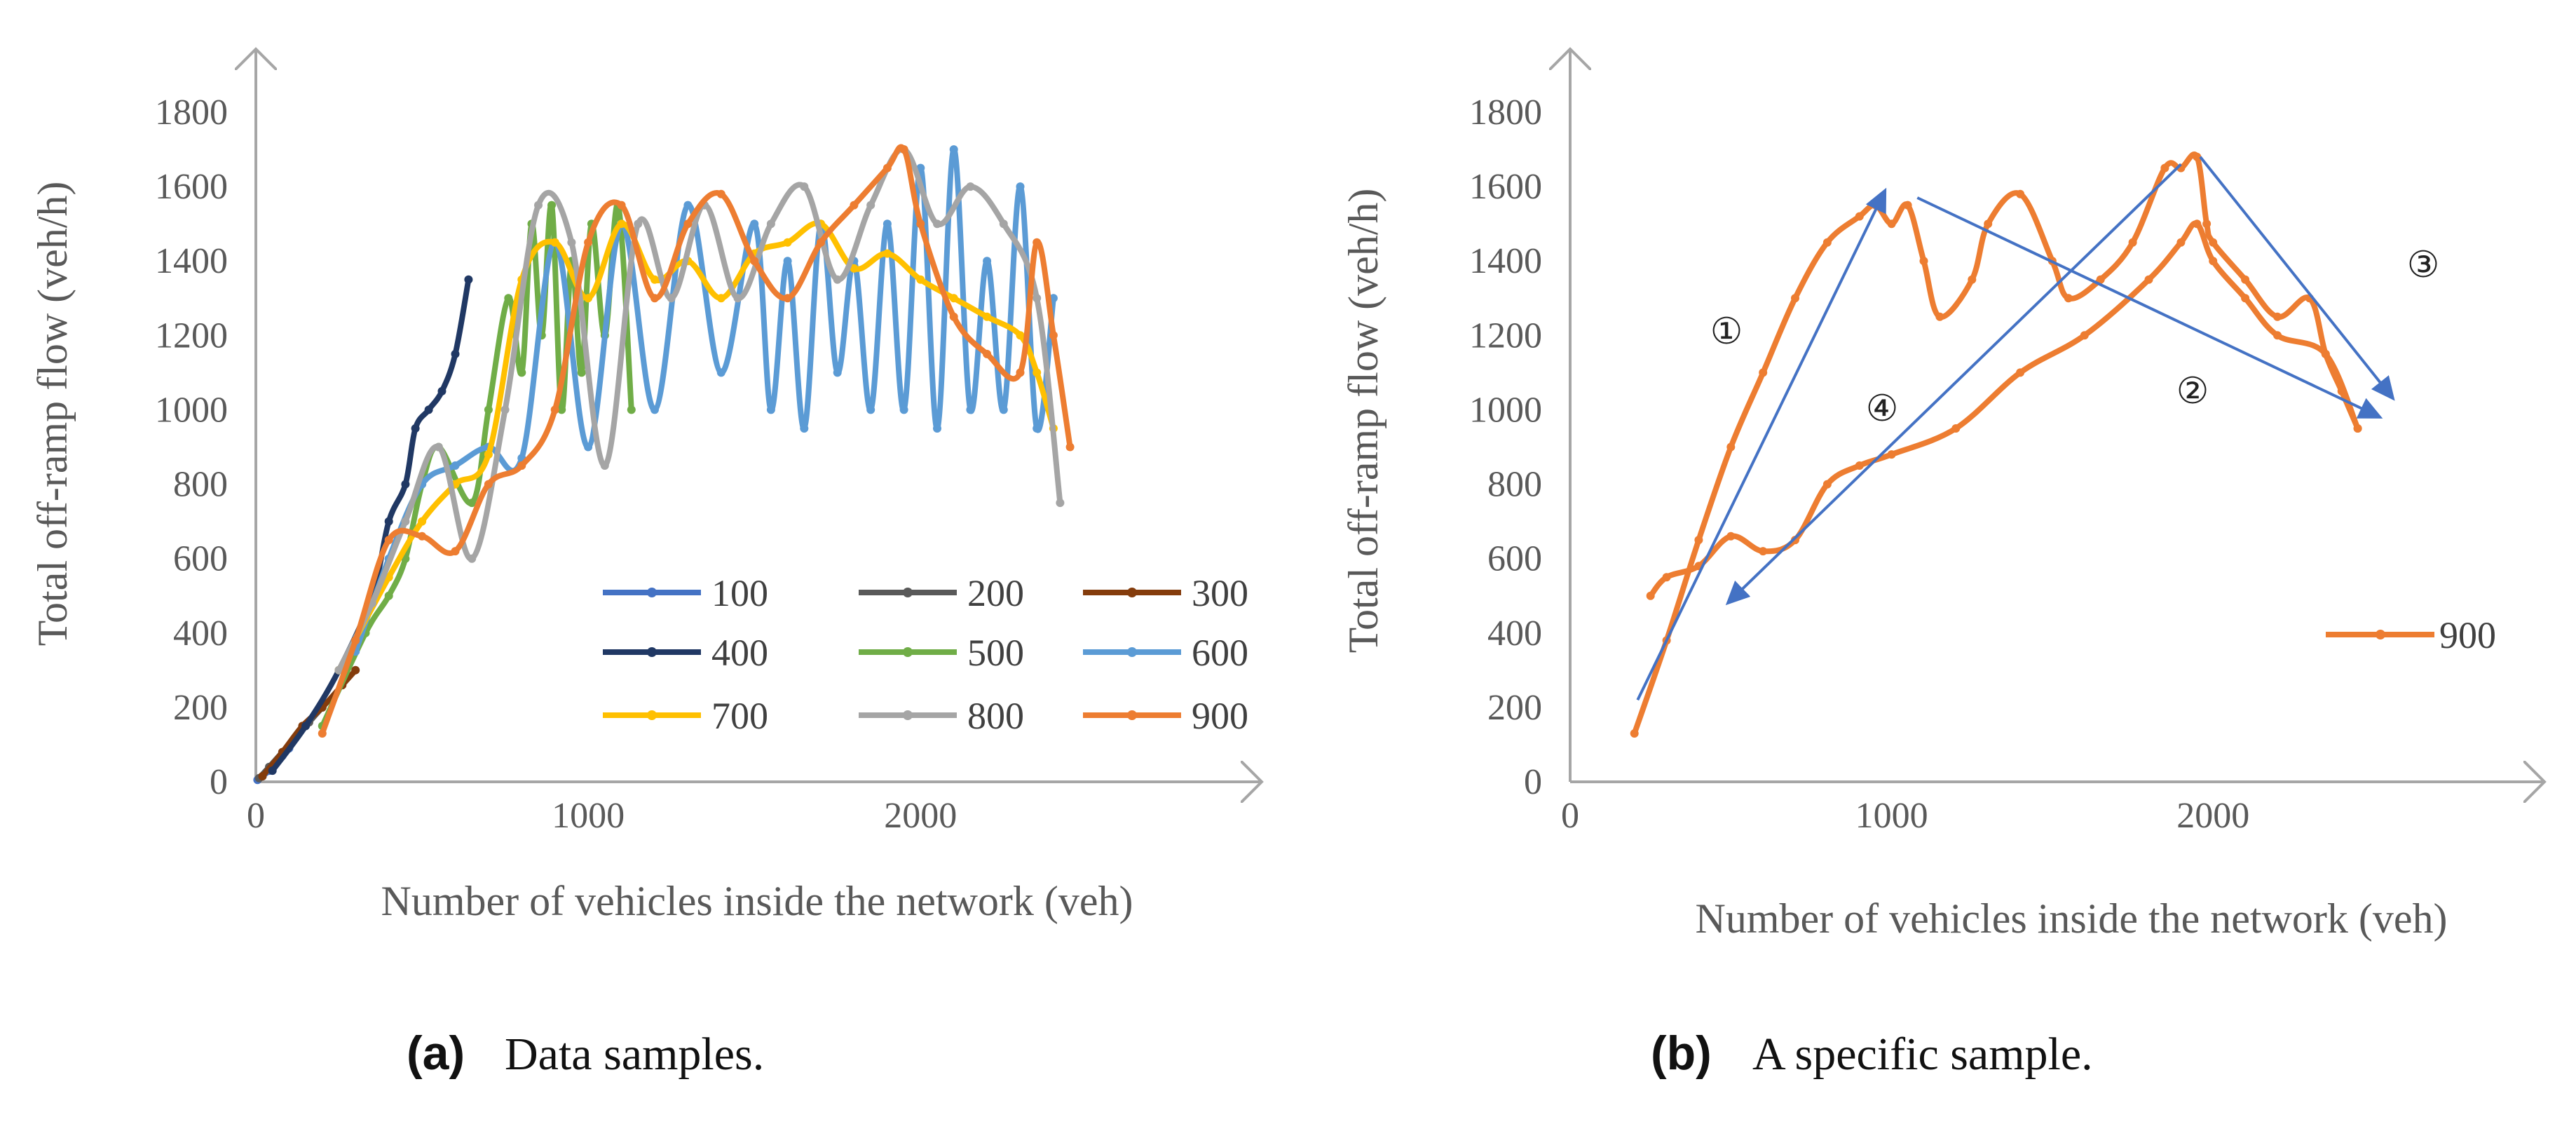  Describe the element at coordinates (52, 414) in the screenshot. I see `y-axis-label-a: Total off-ramp flow (veh/h)` at that location.